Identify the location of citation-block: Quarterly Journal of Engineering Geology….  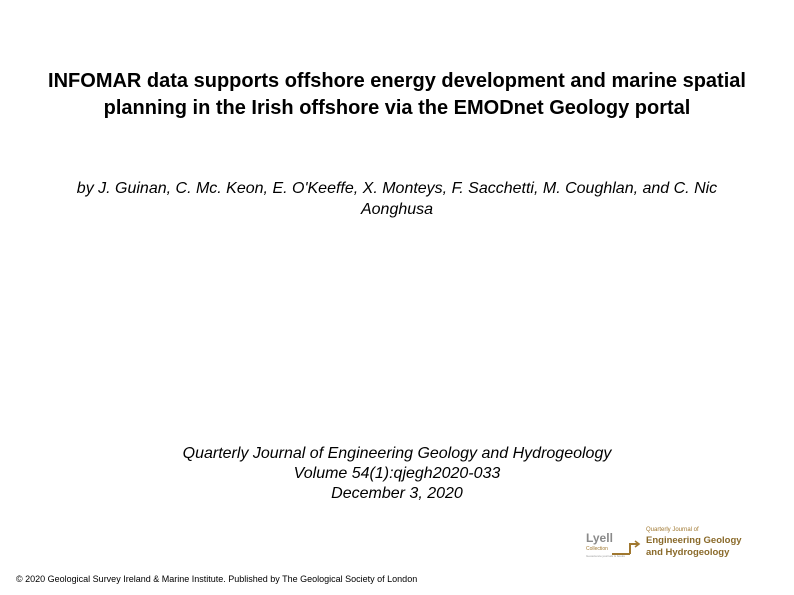
(397, 474).